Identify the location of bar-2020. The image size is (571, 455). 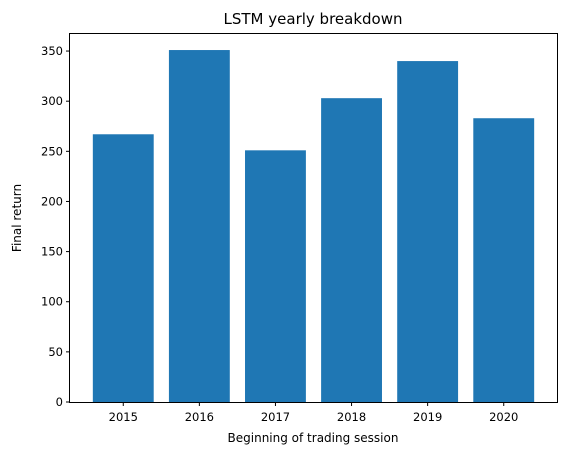
(504, 260).